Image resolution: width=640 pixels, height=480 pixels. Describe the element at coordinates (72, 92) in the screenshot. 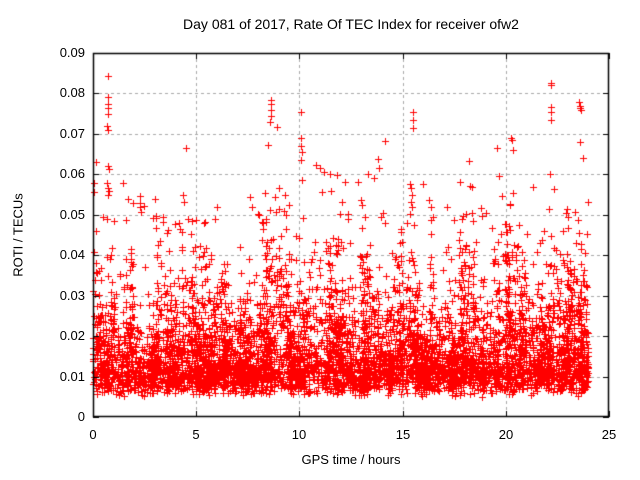

I see `y-tick-label: 0.08` at that location.